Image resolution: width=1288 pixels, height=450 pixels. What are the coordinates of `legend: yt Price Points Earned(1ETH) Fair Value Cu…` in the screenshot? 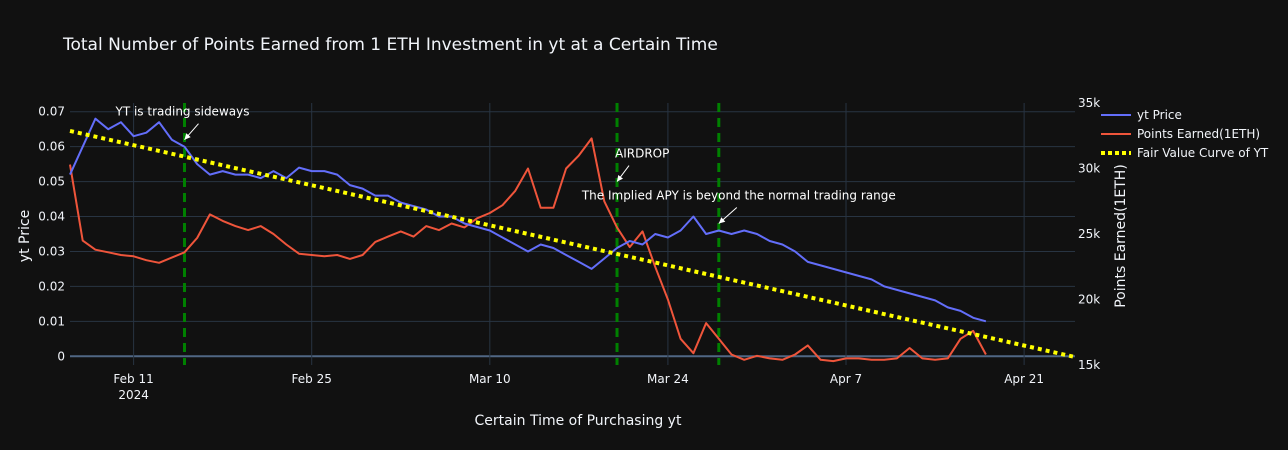 It's located at (1185, 134).